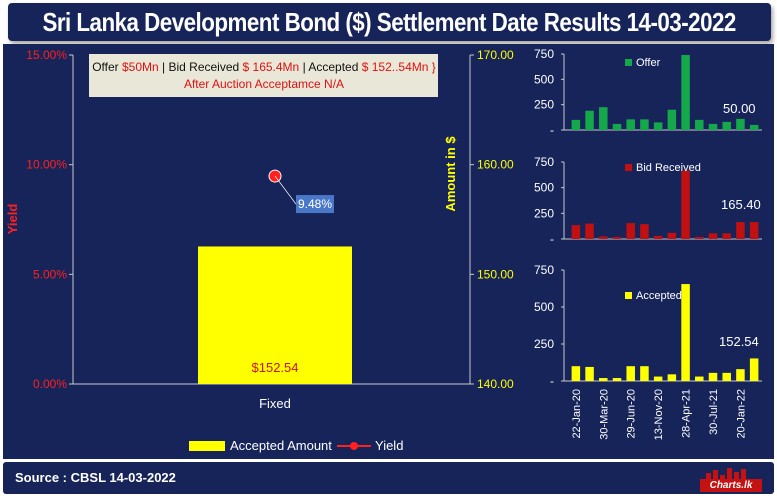  What do you see at coordinates (281, 445) in the screenshot?
I see `legend-label-accepted: Accepted Amount` at bounding box center [281, 445].